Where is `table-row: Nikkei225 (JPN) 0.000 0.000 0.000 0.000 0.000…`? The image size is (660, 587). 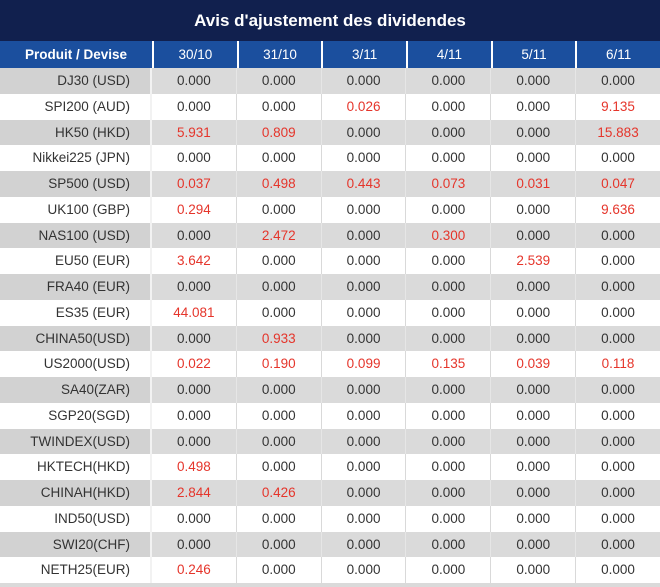
table-row: Nikkei225 (JPN) 0.000 0.000 0.000 0.000 0.000… is located at coordinates (330, 158).